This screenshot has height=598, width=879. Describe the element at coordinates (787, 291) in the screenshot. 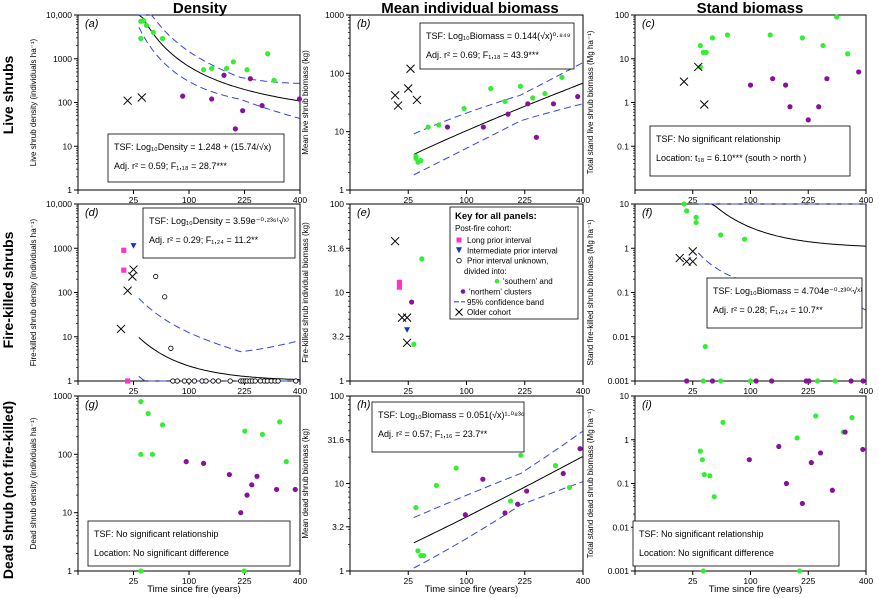

I see `stats-line: TSF: Log₁₀Biomass = 4.704e⁻⁰·²³⁰⁽√ˣ⁾` at that location.